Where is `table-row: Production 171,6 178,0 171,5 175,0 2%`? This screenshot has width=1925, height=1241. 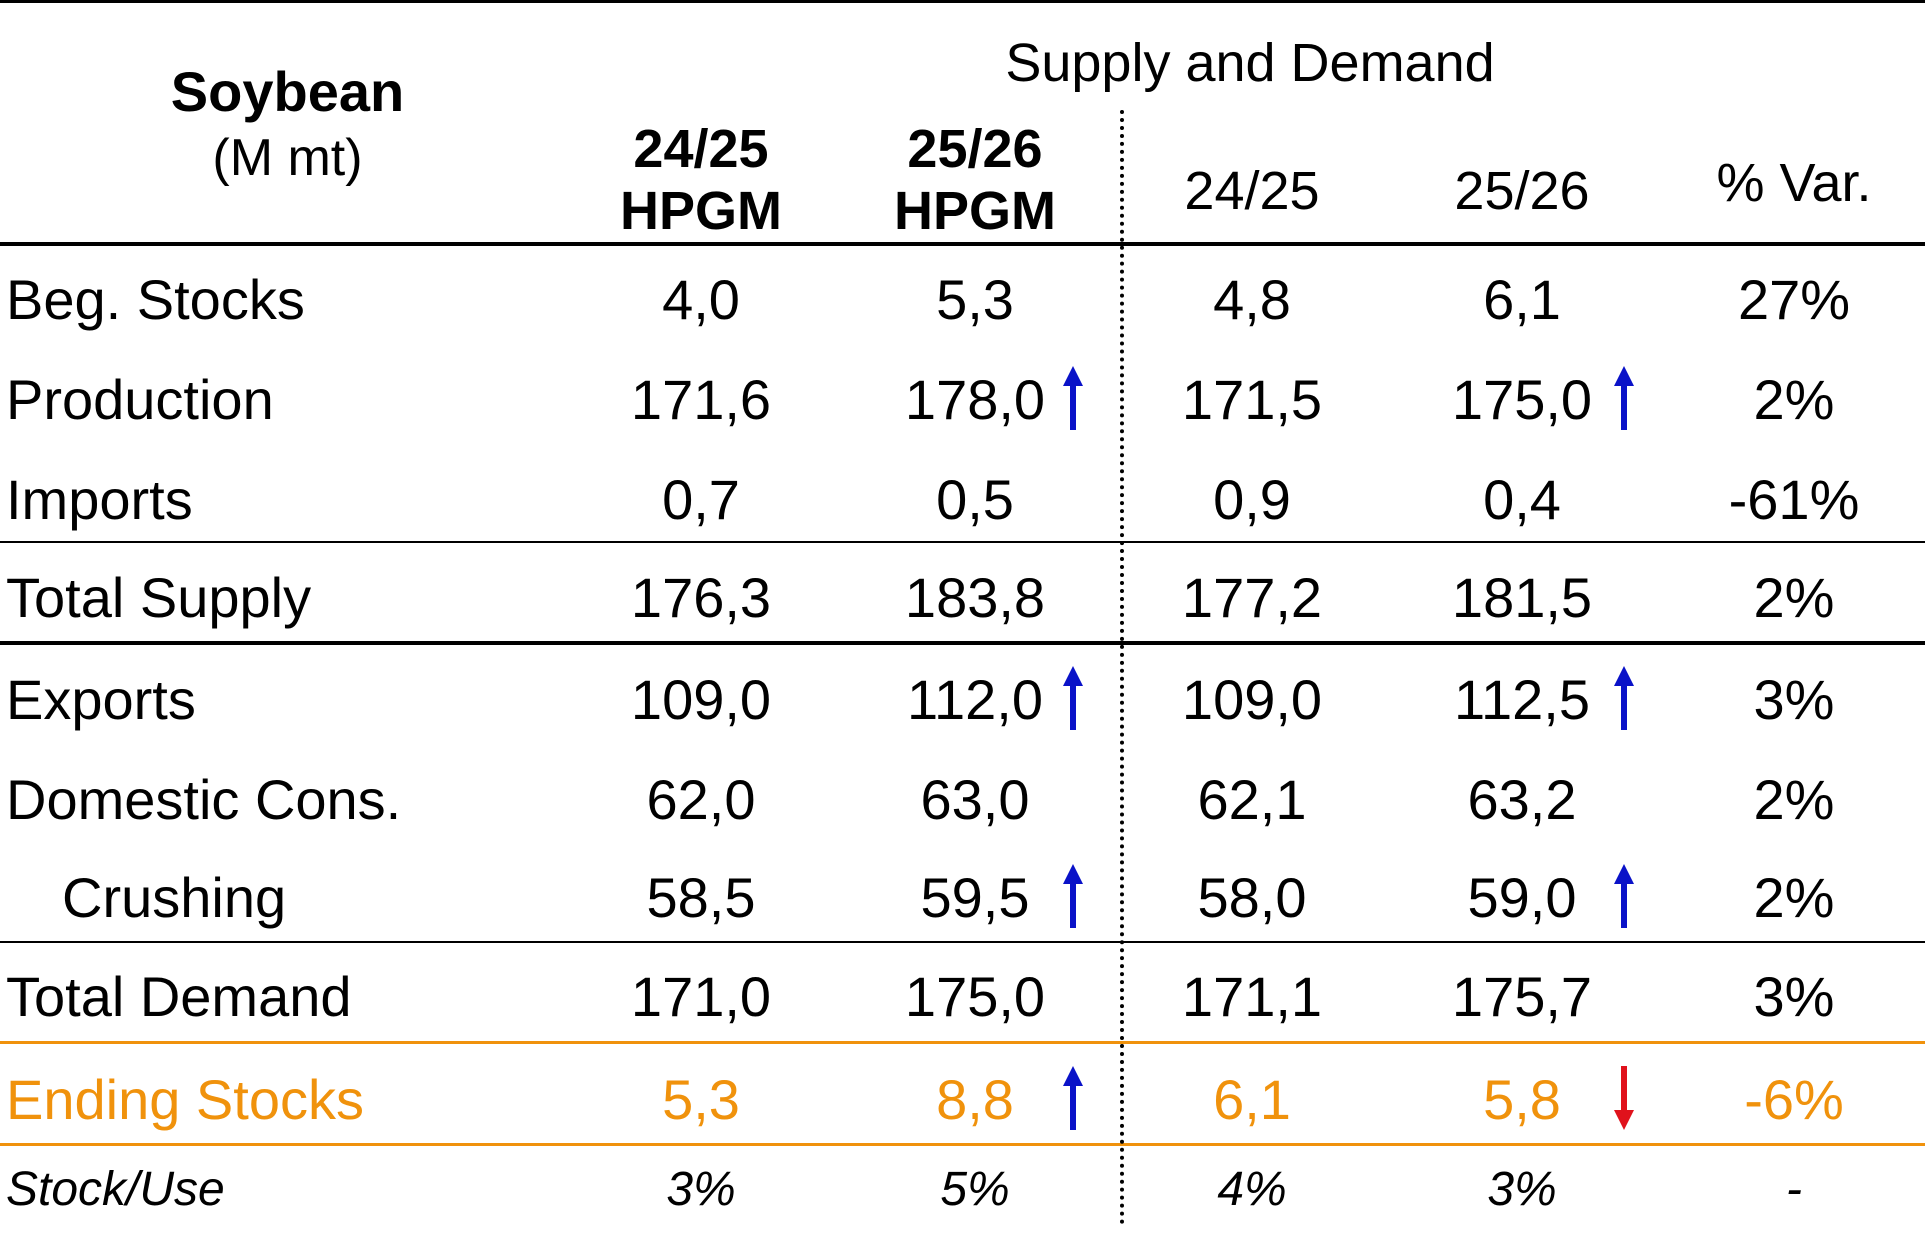
table-row: Production 171,6 178,0 171,5 175,0 2% is located at coordinates (962, 400).